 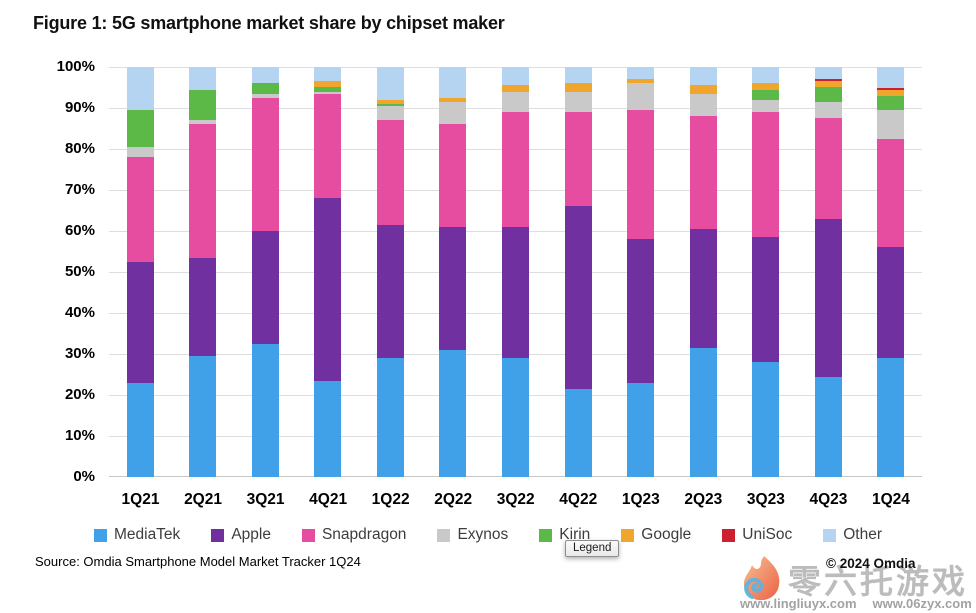 What do you see at coordinates (203, 122) in the screenshot?
I see `segment-exynos-2Q21` at bounding box center [203, 122].